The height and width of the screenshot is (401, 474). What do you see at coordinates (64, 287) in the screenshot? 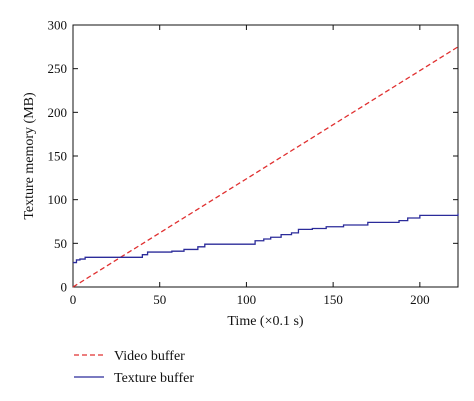
I see `y-tick-label: 0` at bounding box center [64, 287].